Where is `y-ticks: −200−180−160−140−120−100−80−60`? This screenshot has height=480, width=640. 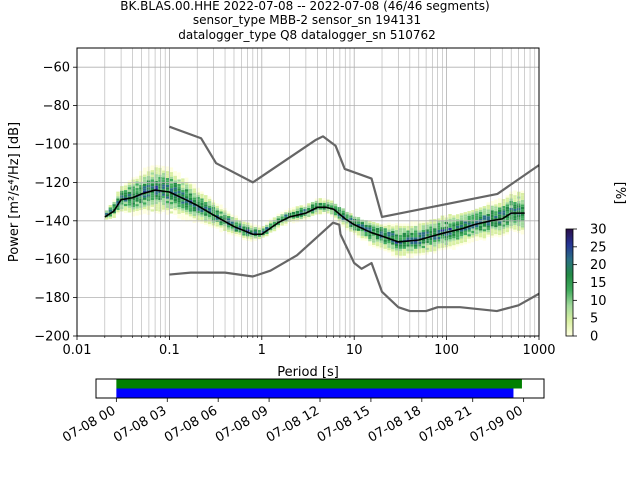
y-ticks: −200−180−160−140−120−100−80−60 is located at coordinates (55, 203).